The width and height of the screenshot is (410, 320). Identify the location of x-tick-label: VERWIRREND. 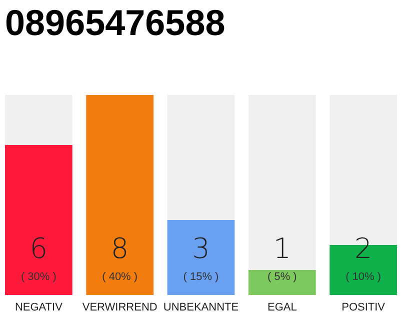
(120, 308).